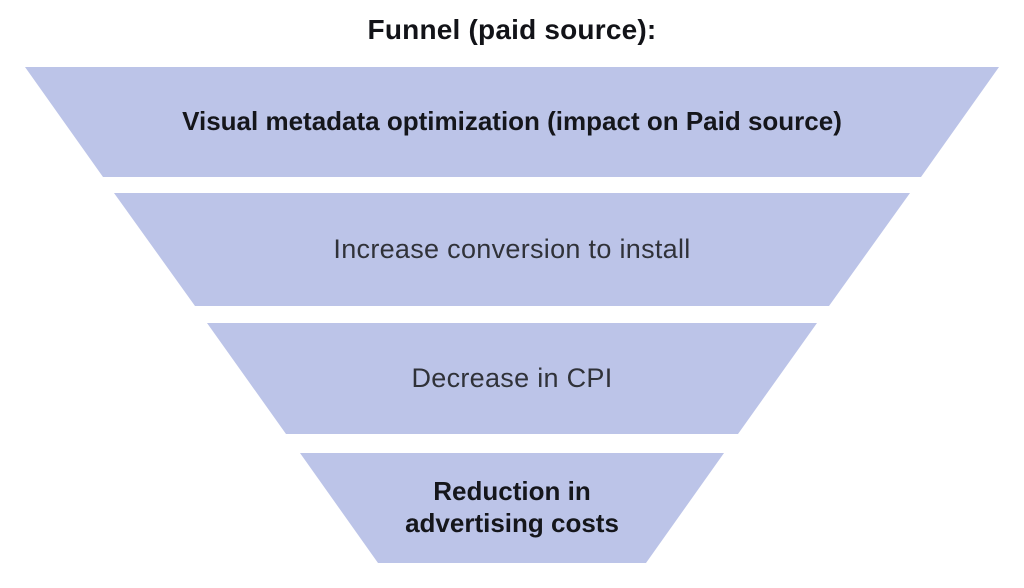 The image size is (1024, 588). I want to click on page-title: Funnel (paid source):, so click(512, 29).